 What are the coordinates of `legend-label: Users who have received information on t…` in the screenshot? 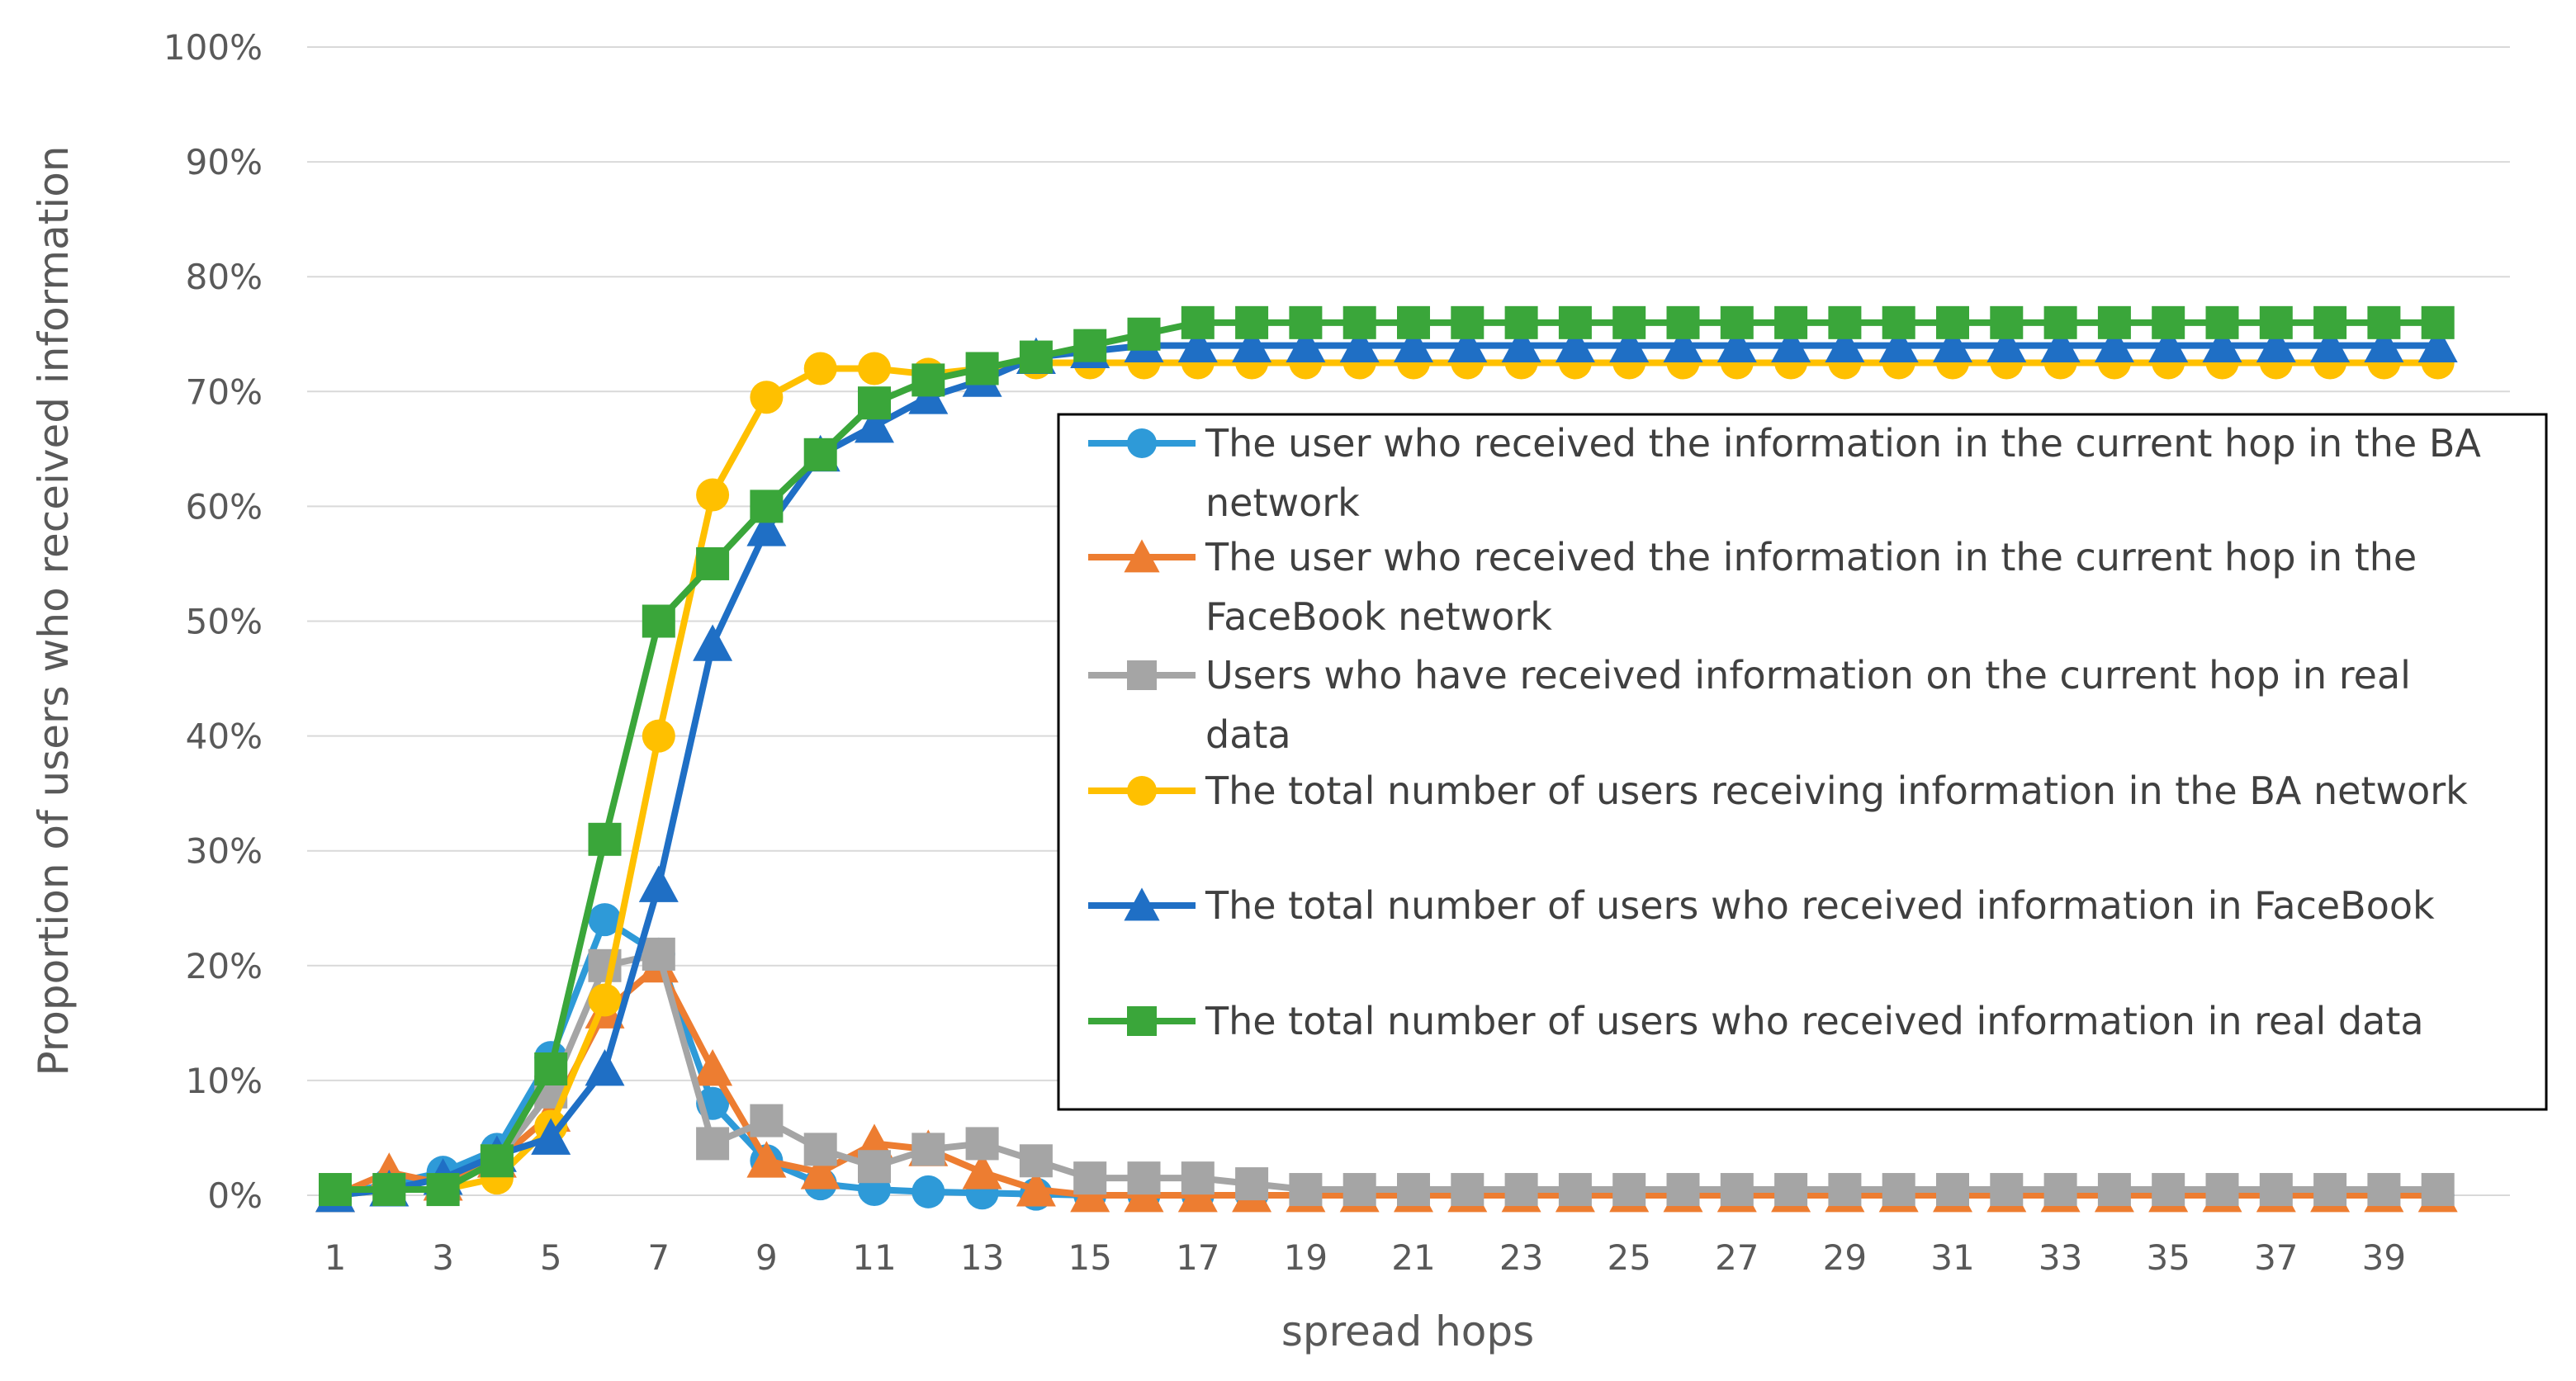 It's located at (1808, 675).